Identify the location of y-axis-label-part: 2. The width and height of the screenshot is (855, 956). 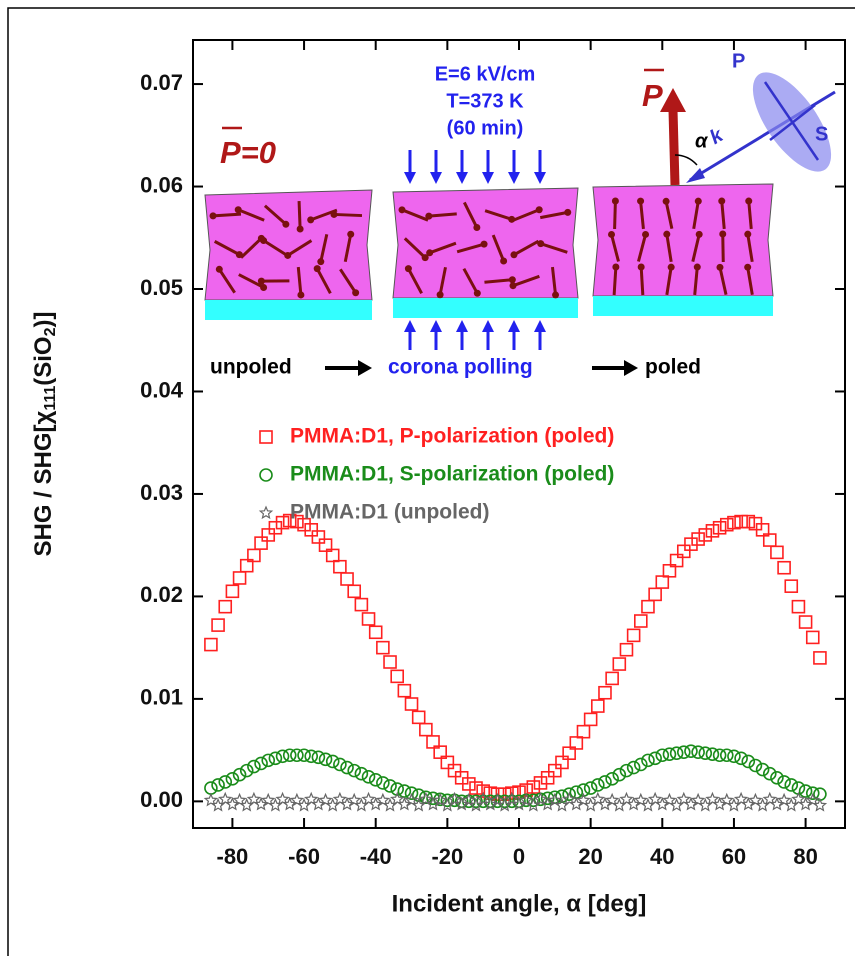
(50, 331).